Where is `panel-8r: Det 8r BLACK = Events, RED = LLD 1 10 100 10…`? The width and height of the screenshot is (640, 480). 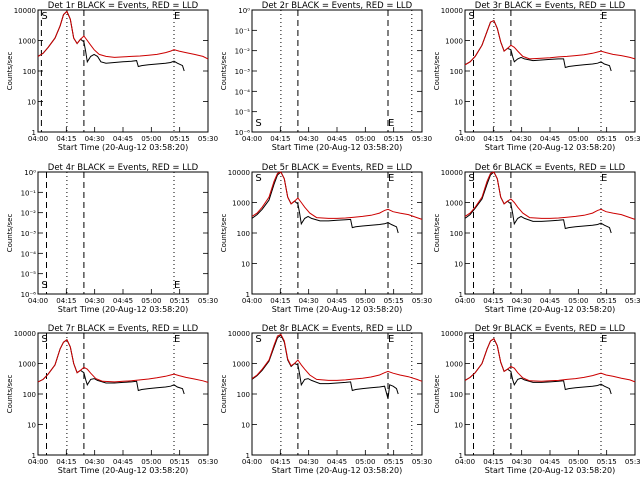
panel-8r: Det 8r BLACK = Events, RED = LLD 1 10 100 10… is located at coordinates (326, 399).